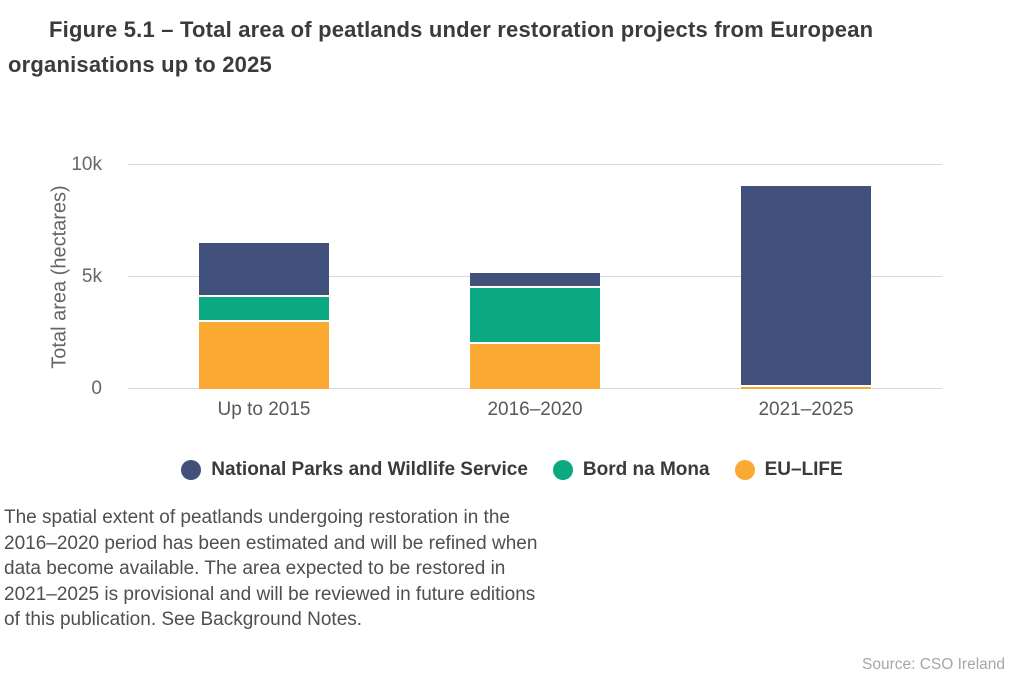 The image size is (1024, 683). What do you see at coordinates (86, 164) in the screenshot?
I see `y-tick-label-10k: 10k` at bounding box center [86, 164].